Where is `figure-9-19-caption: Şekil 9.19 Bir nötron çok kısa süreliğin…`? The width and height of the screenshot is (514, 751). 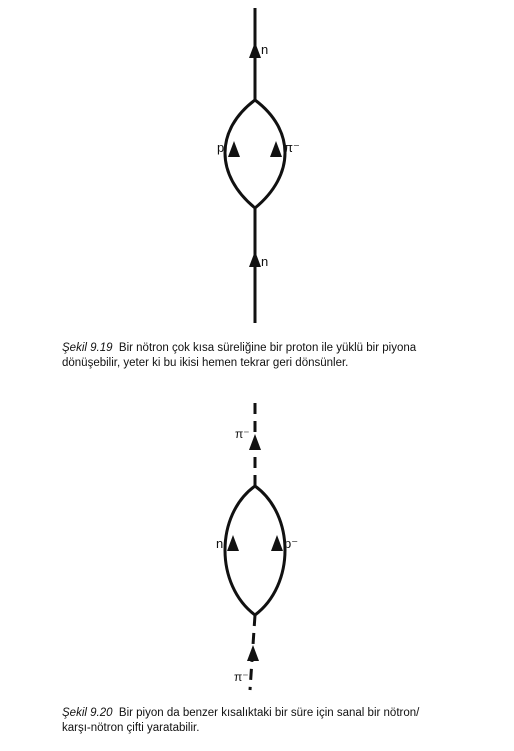
figure-9-19-caption: Şekil 9.19 Bir nötron çok kısa süreliğin… is located at coordinates (239, 356).